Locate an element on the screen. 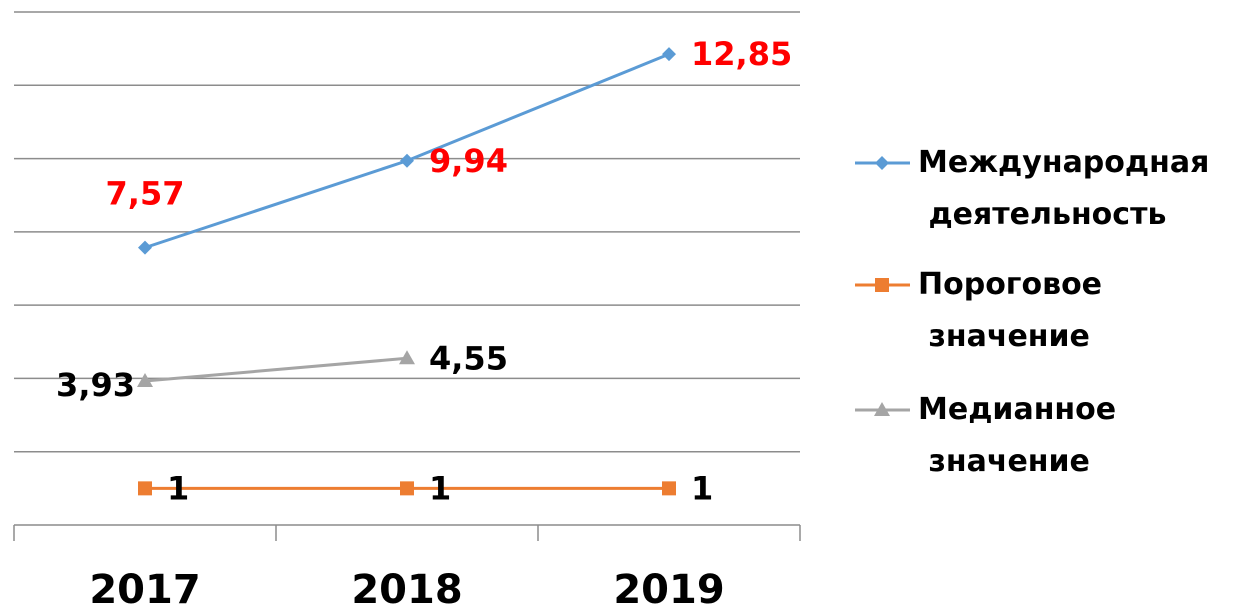  legend-label: Международная деятельность is located at coordinates (1063, 188).